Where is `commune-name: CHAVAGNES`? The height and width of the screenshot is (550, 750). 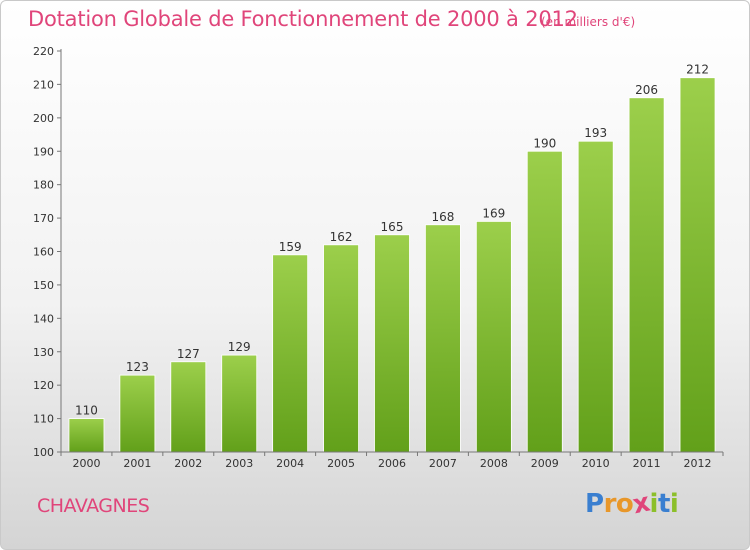
commune-name: CHAVAGNES is located at coordinates (93, 506).